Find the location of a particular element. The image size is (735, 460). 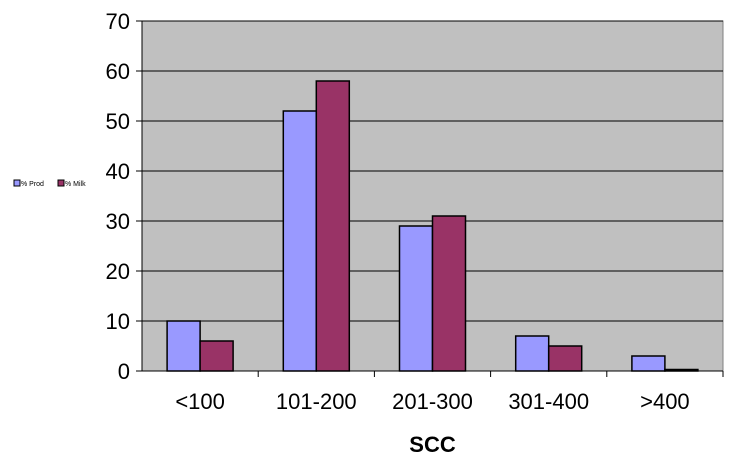

y-tick-label: 70 is located at coordinates (118, 21).